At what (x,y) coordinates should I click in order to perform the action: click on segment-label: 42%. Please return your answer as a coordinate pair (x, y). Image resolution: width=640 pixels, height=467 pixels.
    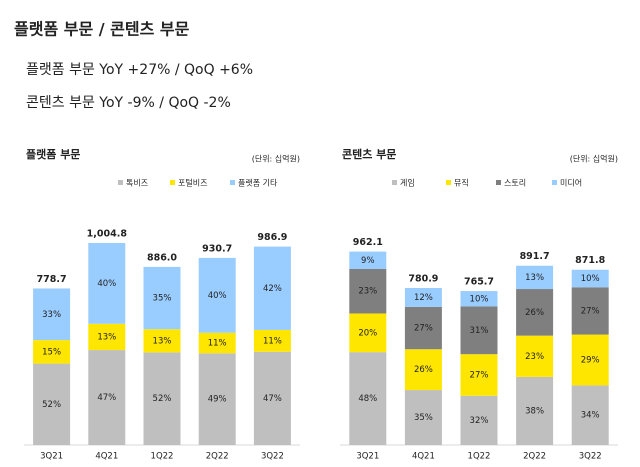
    Looking at the image, I should click on (272, 289).